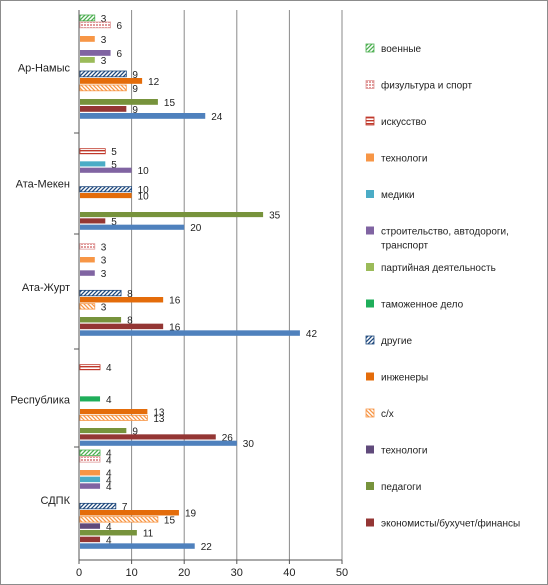 This screenshot has width=548, height=585. Describe the element at coordinates (228, 438) in the screenshot. I see `data-label: 26` at that location.